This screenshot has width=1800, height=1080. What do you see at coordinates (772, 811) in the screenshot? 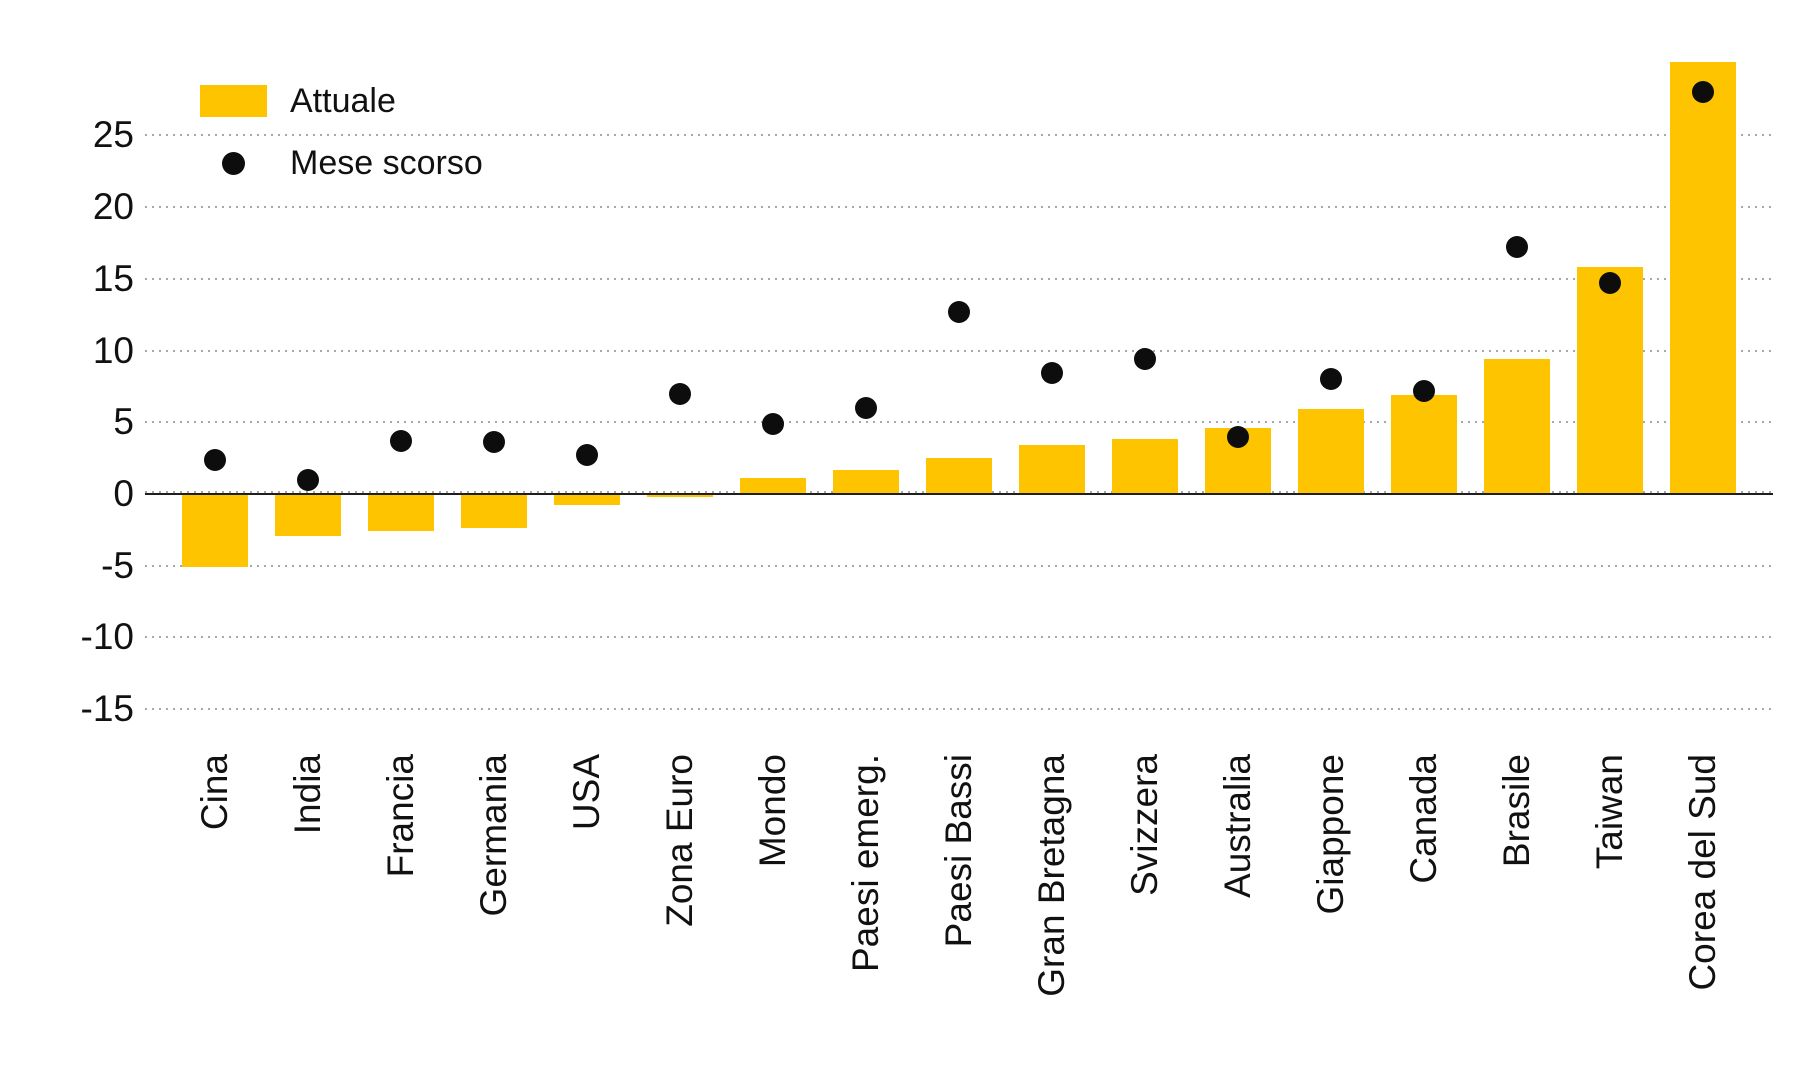
I see `x-tick-label: Mondo` at bounding box center [772, 811].